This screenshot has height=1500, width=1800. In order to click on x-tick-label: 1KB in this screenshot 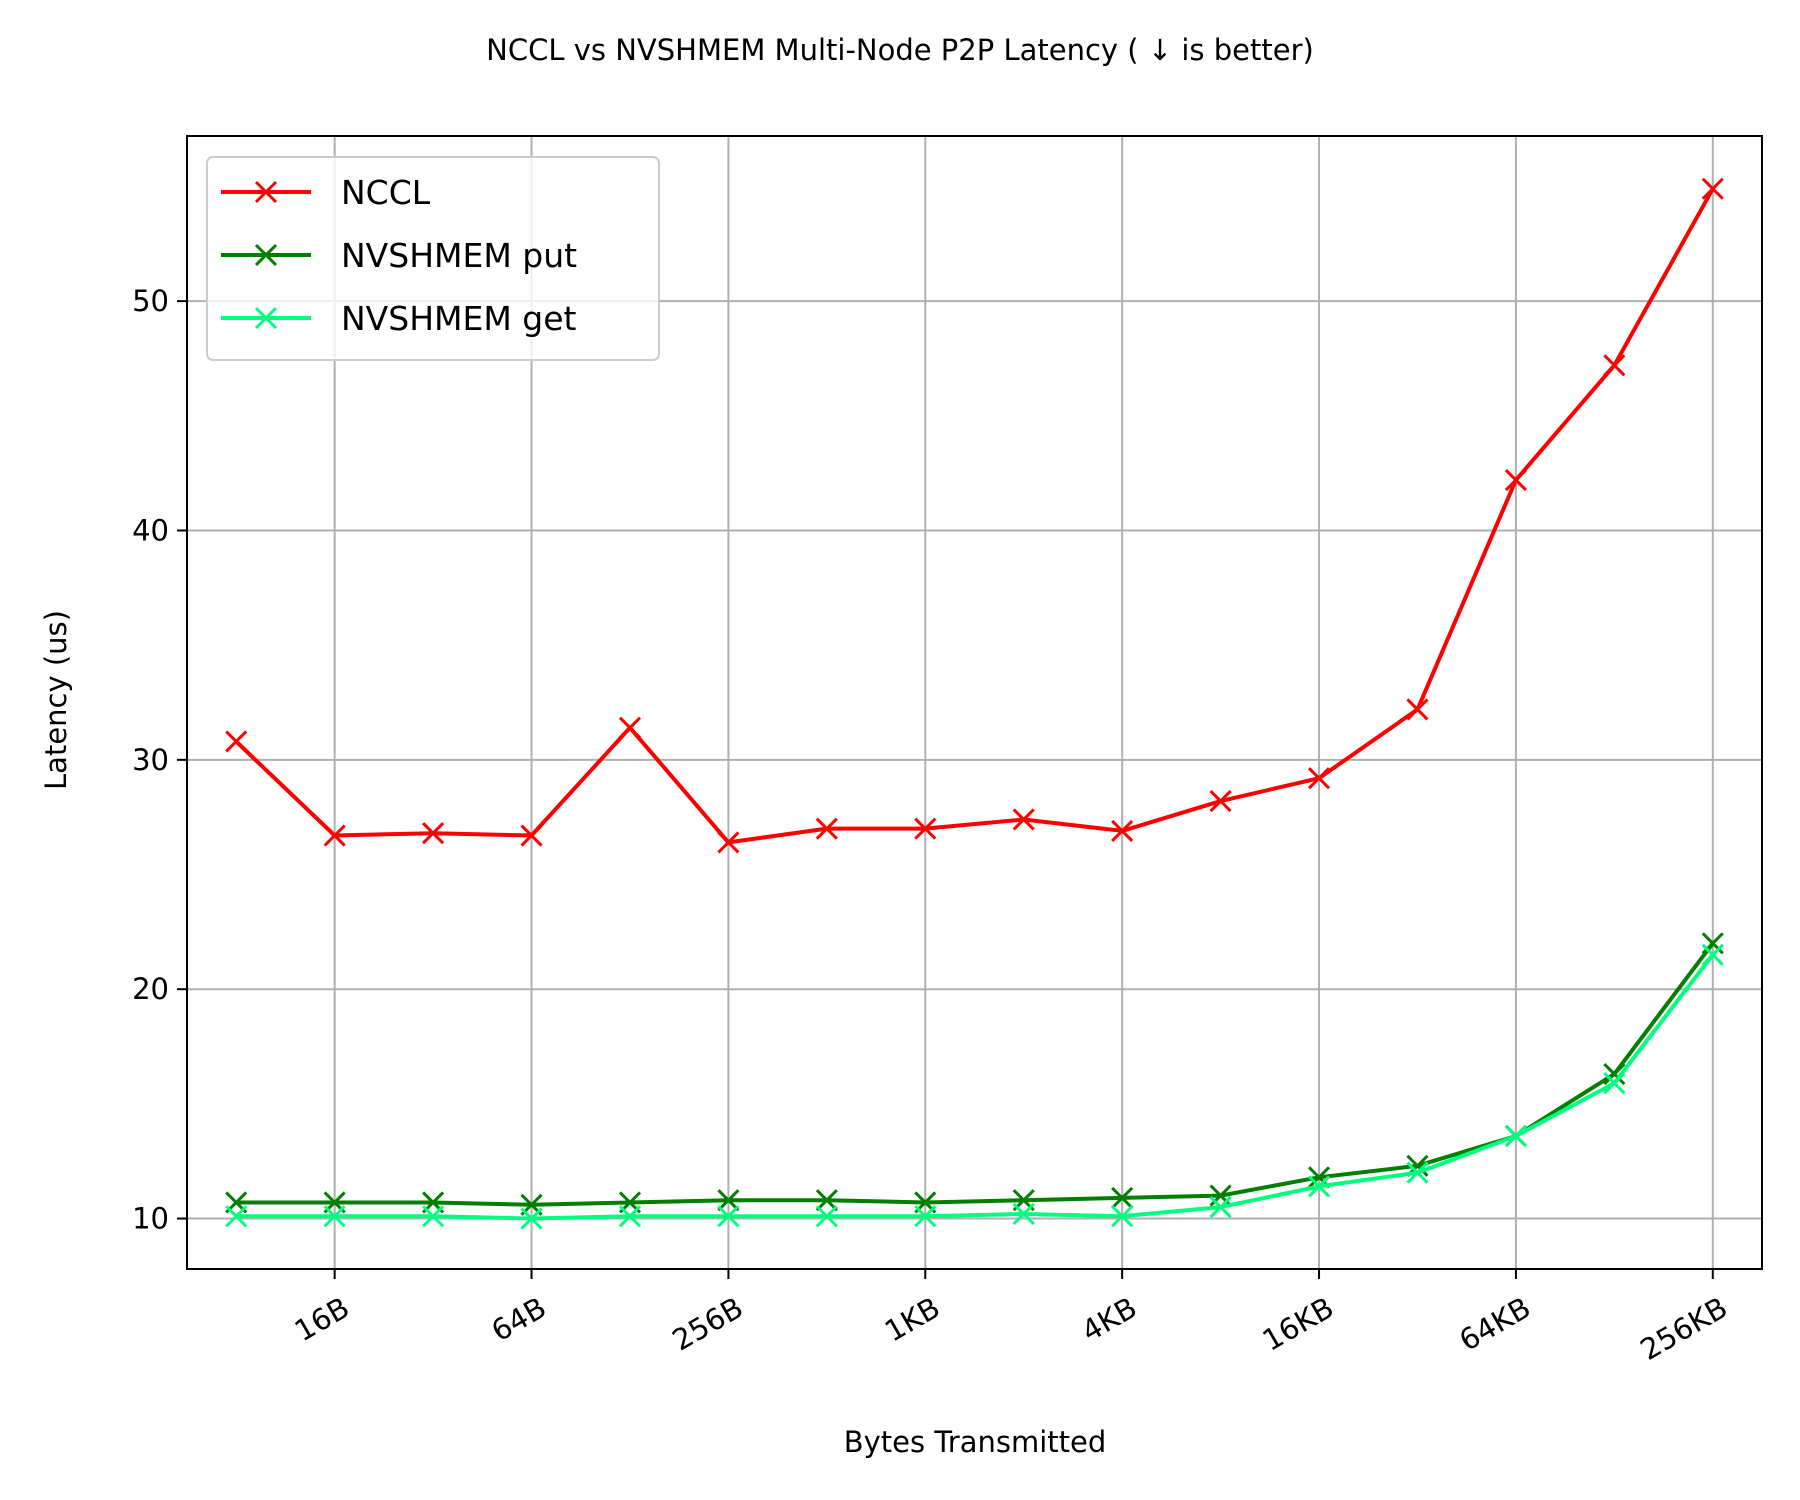, I will do `click(912, 1319)`.